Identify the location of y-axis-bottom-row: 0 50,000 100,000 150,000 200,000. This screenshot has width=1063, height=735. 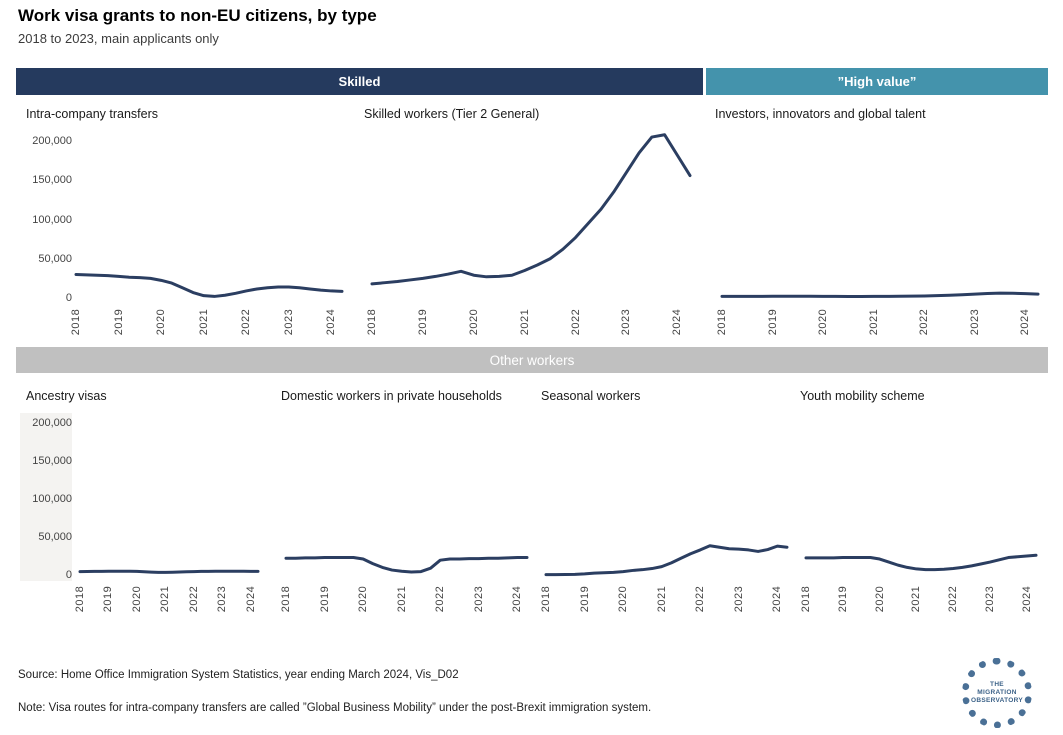
(43, 499).